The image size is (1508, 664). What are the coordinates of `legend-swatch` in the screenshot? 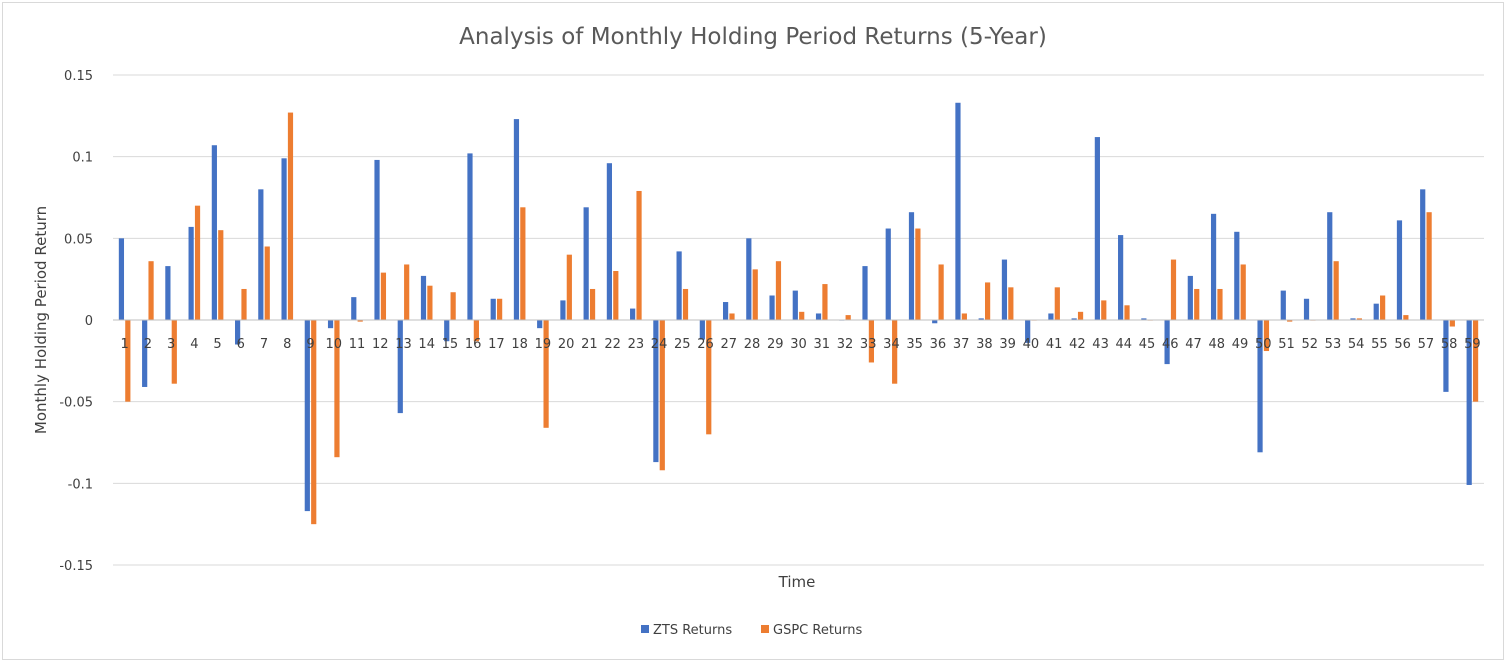 It's located at (645, 629).